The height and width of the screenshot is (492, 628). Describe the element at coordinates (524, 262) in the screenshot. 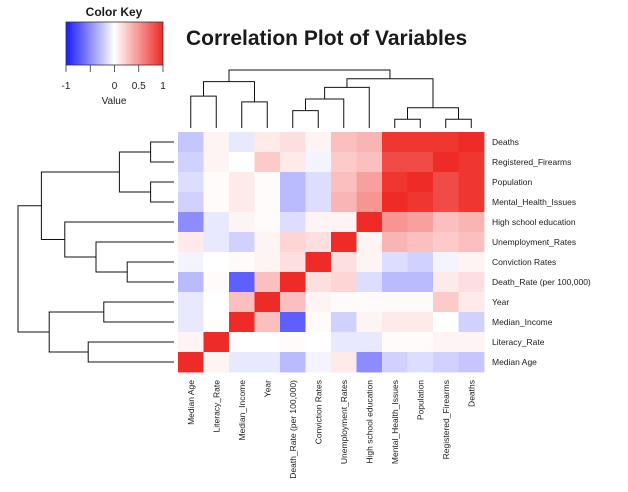

I see `row-label: Conviction Rates` at that location.